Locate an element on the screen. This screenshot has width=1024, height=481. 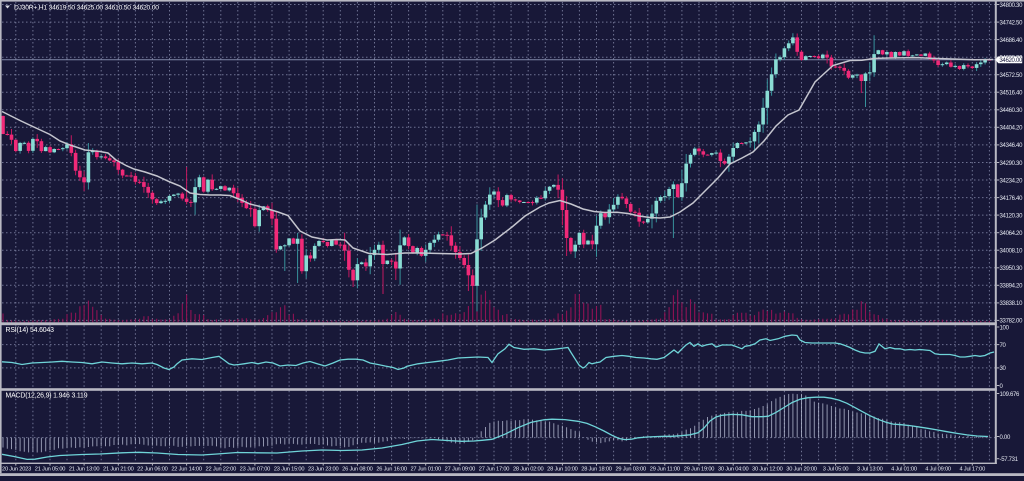
svg-text: 0.00 is located at coordinates (1005, 438).